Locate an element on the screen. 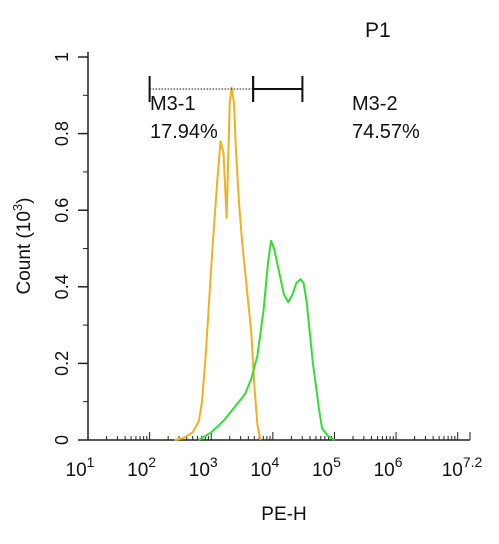 This screenshot has height=544, width=499. x-tick-label: 10⁶ is located at coordinates (388, 467).